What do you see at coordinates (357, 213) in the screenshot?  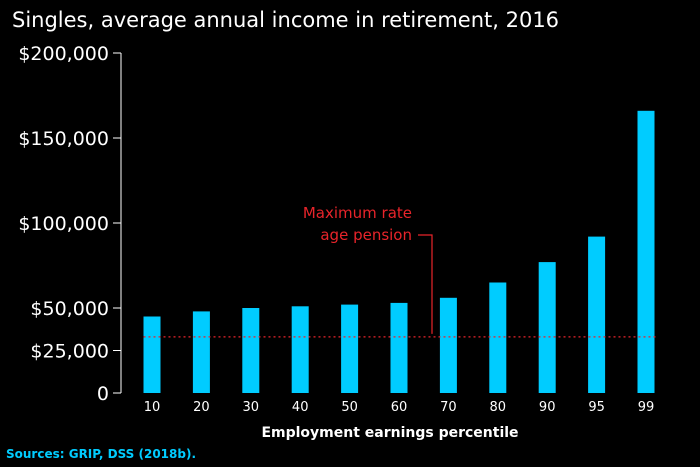 I see `reference-label-line-1: Maximum rate` at bounding box center [357, 213].